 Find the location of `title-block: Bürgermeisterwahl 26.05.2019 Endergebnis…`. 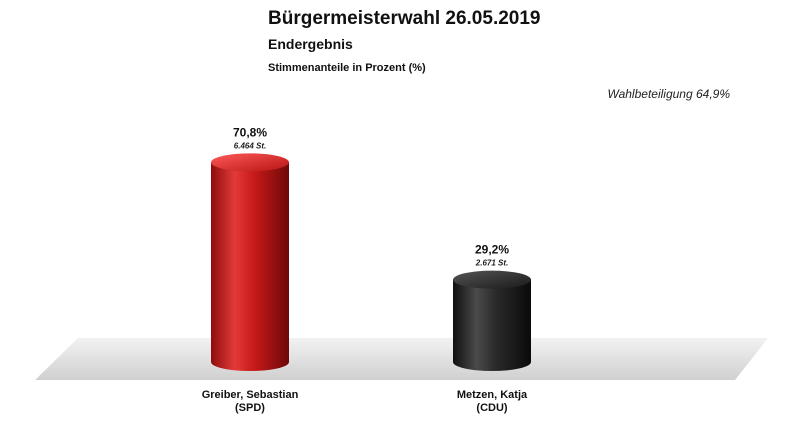

title-block: Bürgermeisterwahl 26.05.2019 Endergebnis… is located at coordinates (404, 41).